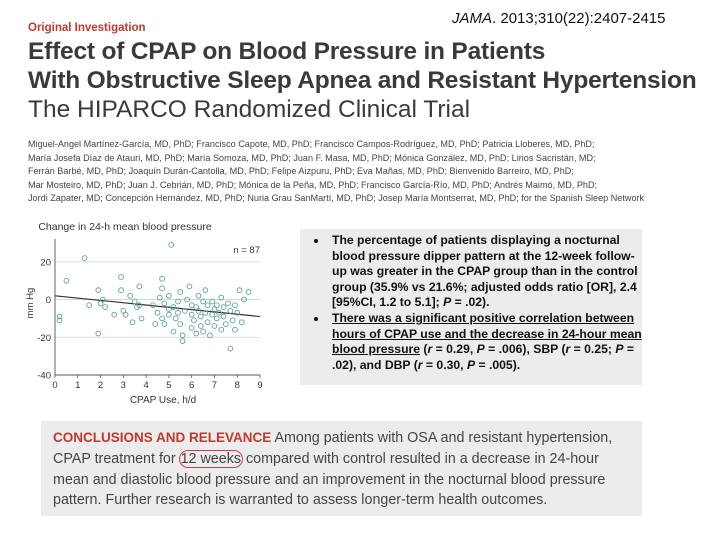  I want to click on finding-text: = .02), and DBP (, so click(483, 357).